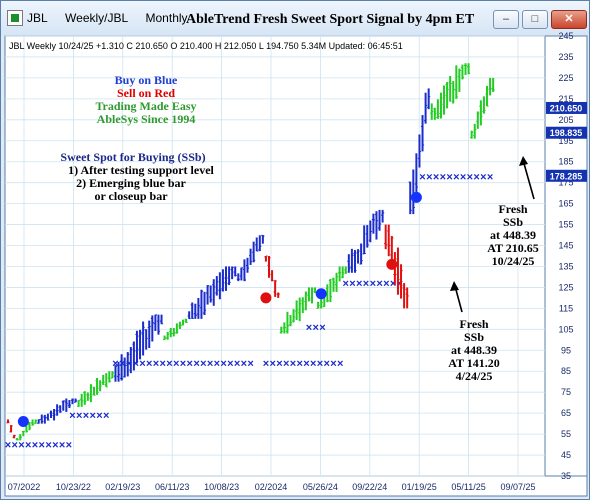 The width and height of the screenshot is (590, 500). Describe the element at coordinates (565, 78) in the screenshot. I see `y-tick-label: 225` at that location.